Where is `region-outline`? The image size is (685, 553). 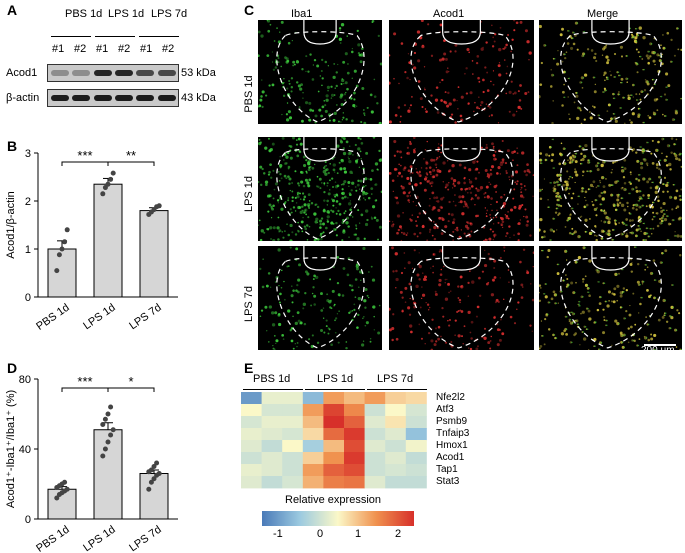
region-outline is located at coordinates (611, 303).